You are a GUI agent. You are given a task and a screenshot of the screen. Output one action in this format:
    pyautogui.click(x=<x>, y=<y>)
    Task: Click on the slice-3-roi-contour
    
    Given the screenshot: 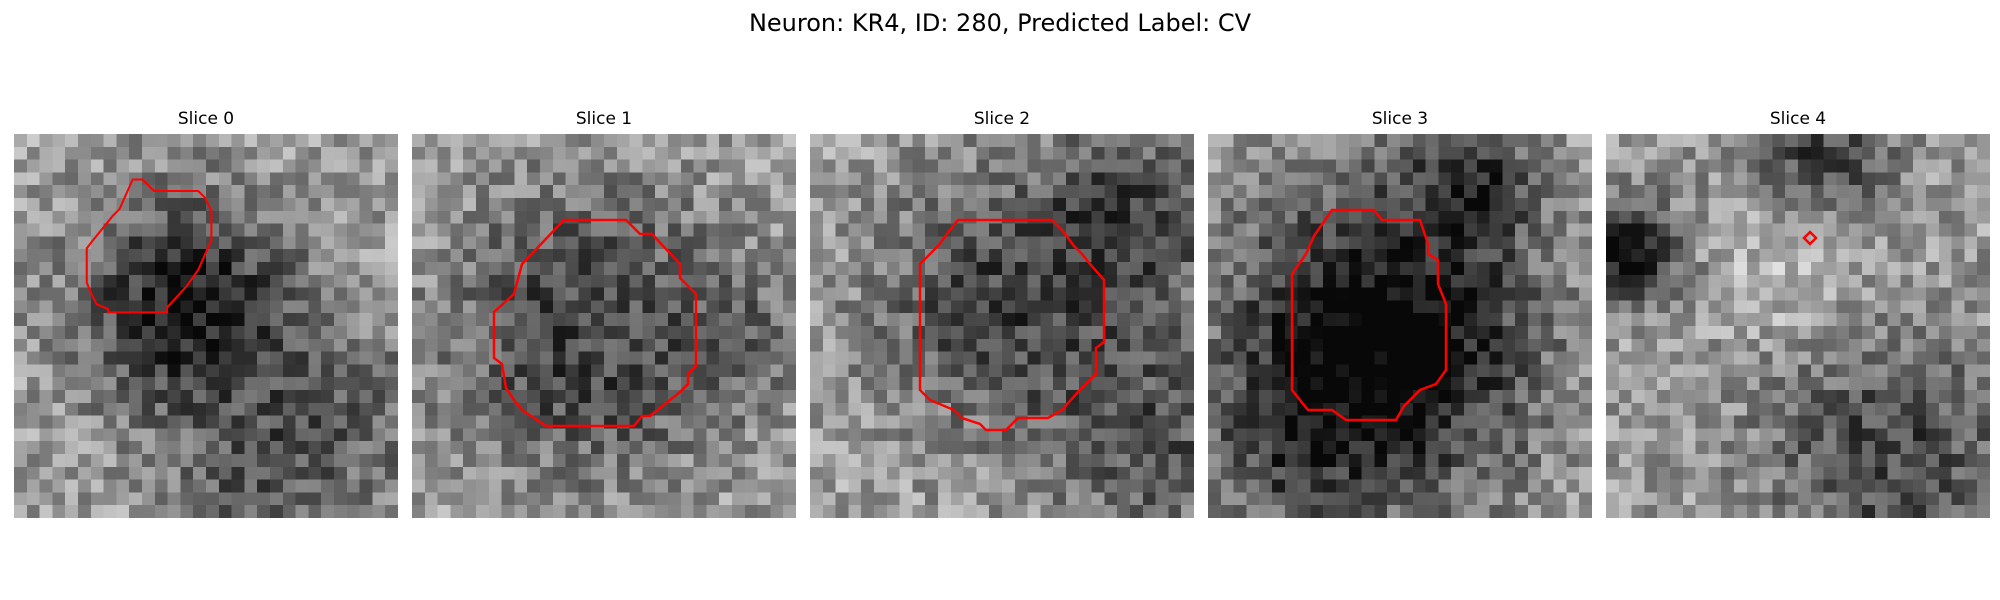 What is the action you would take?
    pyautogui.click(x=1369, y=315)
    